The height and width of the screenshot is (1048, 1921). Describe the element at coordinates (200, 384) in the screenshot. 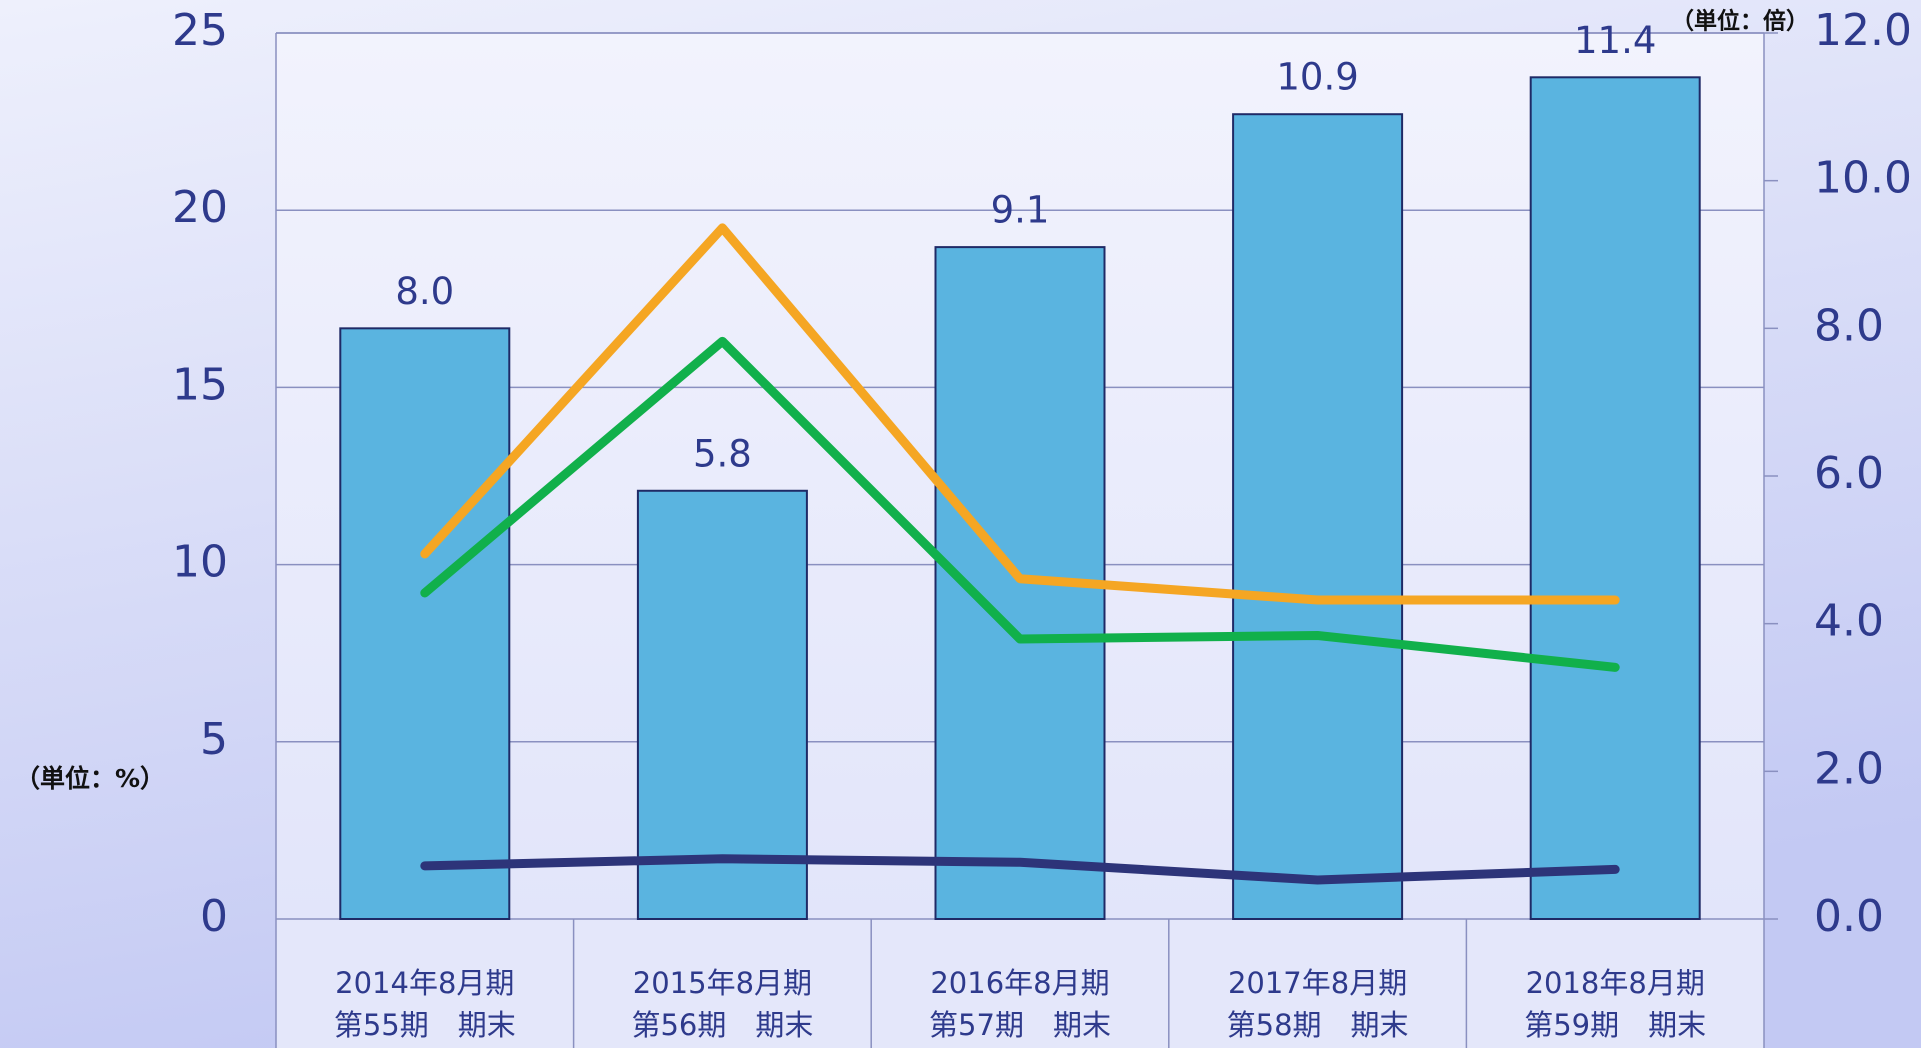

I see `y-tick-label: 15` at that location.